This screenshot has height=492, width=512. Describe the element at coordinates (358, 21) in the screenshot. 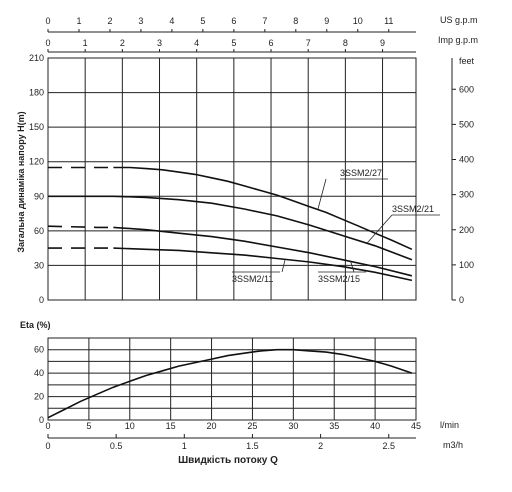

I see `us-gpm-tick-label: 10` at that location.